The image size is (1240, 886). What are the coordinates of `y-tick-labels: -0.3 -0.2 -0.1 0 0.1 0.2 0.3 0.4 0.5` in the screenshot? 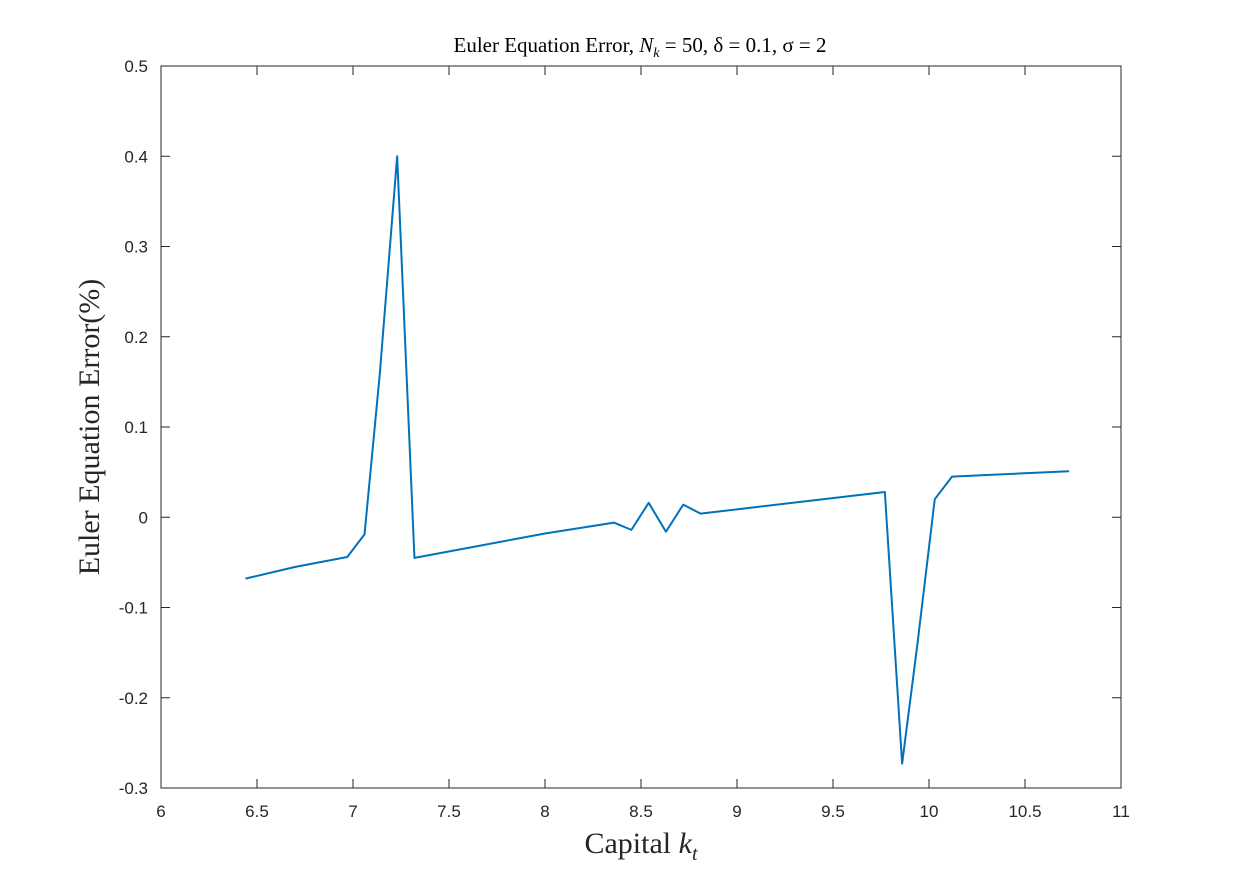 It's located at (133, 427).